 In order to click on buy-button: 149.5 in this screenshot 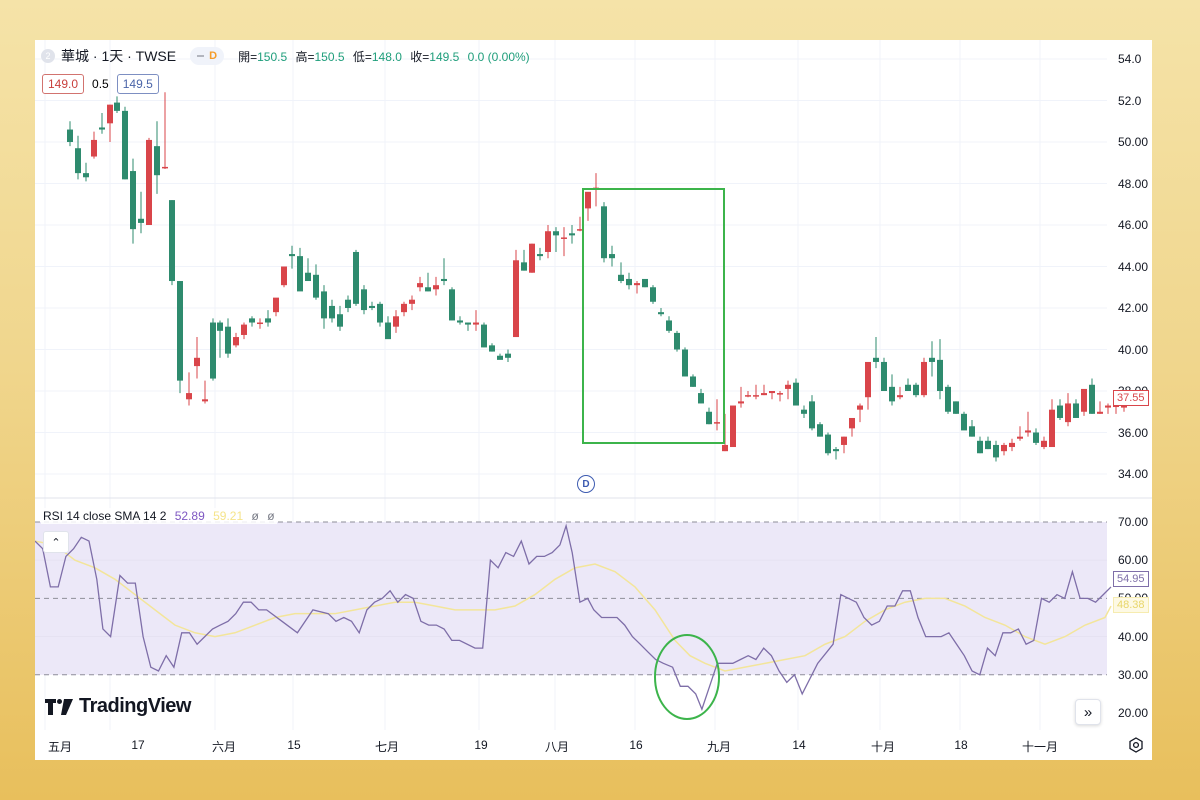, I will do `click(137, 84)`.